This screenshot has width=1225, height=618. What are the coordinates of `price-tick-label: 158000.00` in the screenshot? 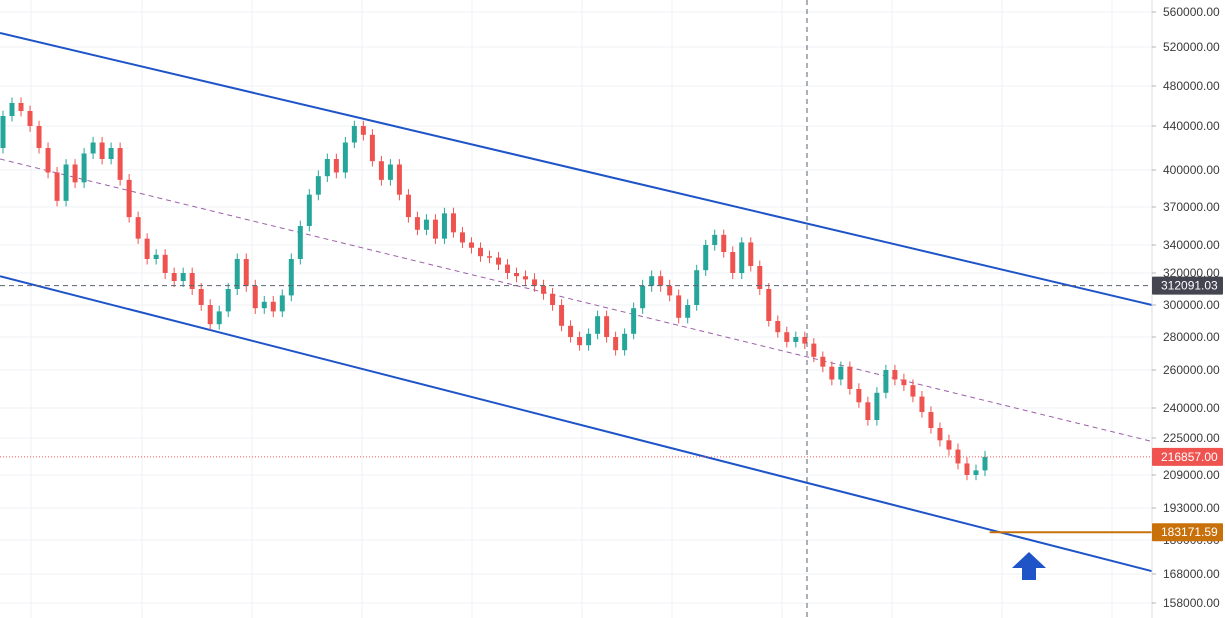 It's located at (1191, 603).